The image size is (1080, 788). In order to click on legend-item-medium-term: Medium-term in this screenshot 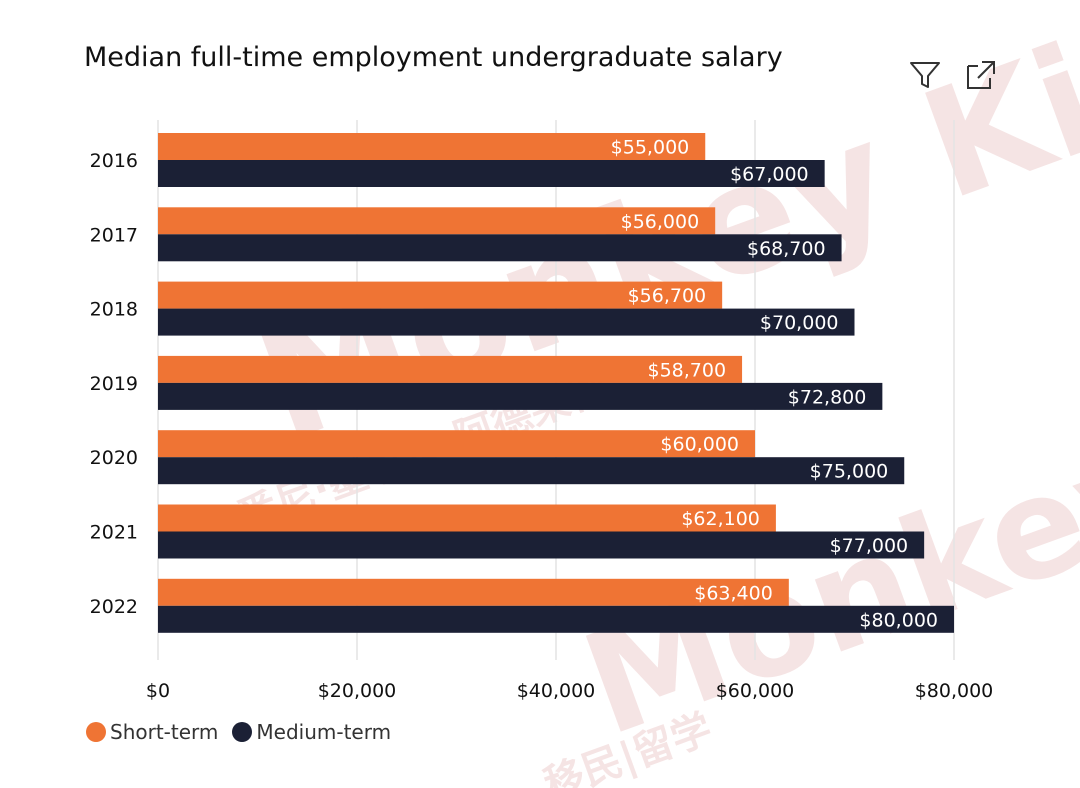, I will do `click(311, 732)`.